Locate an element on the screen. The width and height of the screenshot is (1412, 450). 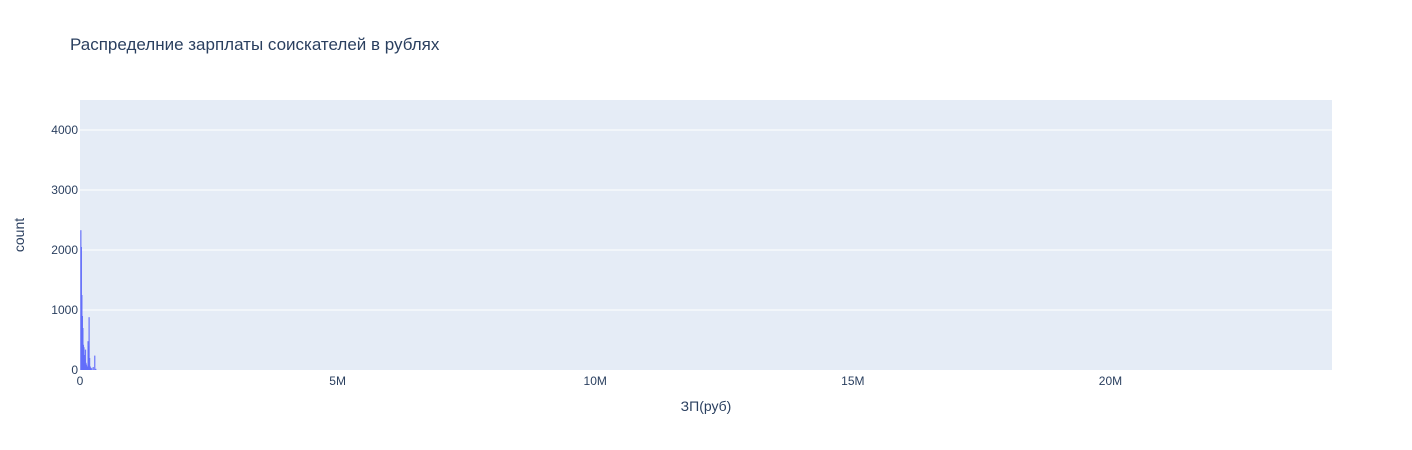
y-tick-label: 0 is located at coordinates (74, 370).